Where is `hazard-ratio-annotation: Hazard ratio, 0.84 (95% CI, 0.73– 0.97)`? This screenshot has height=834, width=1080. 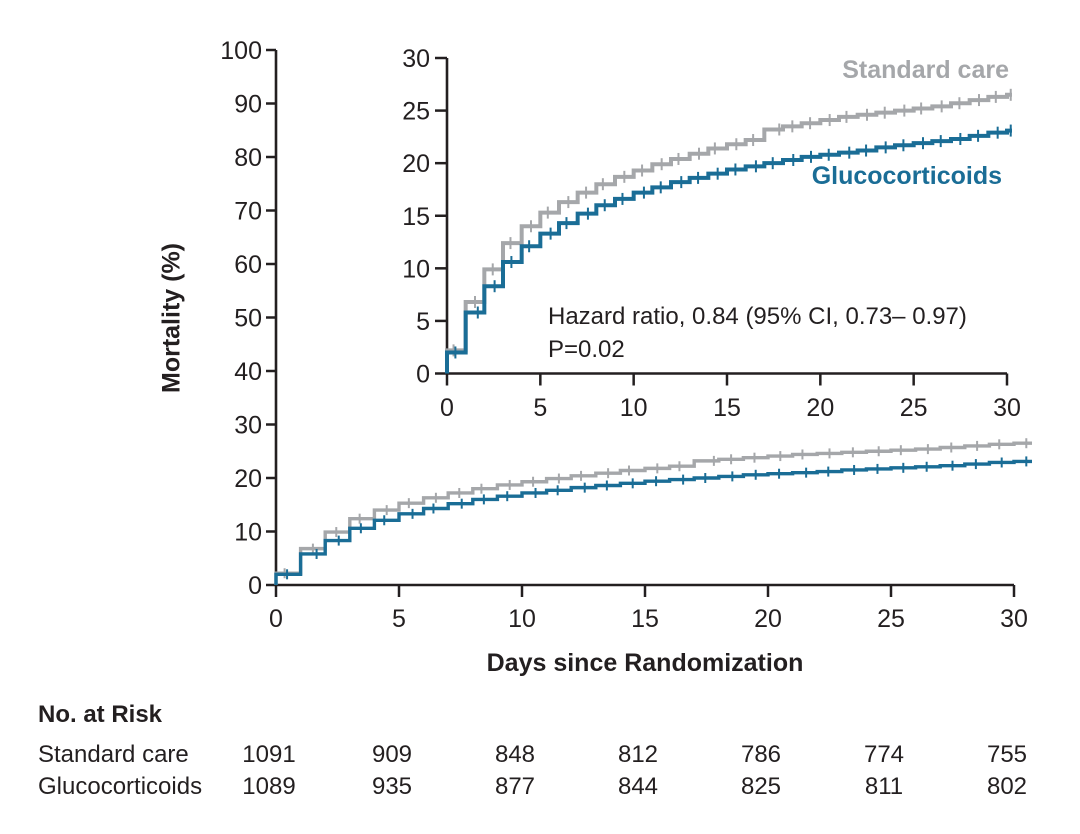 hazard-ratio-annotation: Hazard ratio, 0.84 (95% CI, 0.73– 0.97) is located at coordinates (757, 316).